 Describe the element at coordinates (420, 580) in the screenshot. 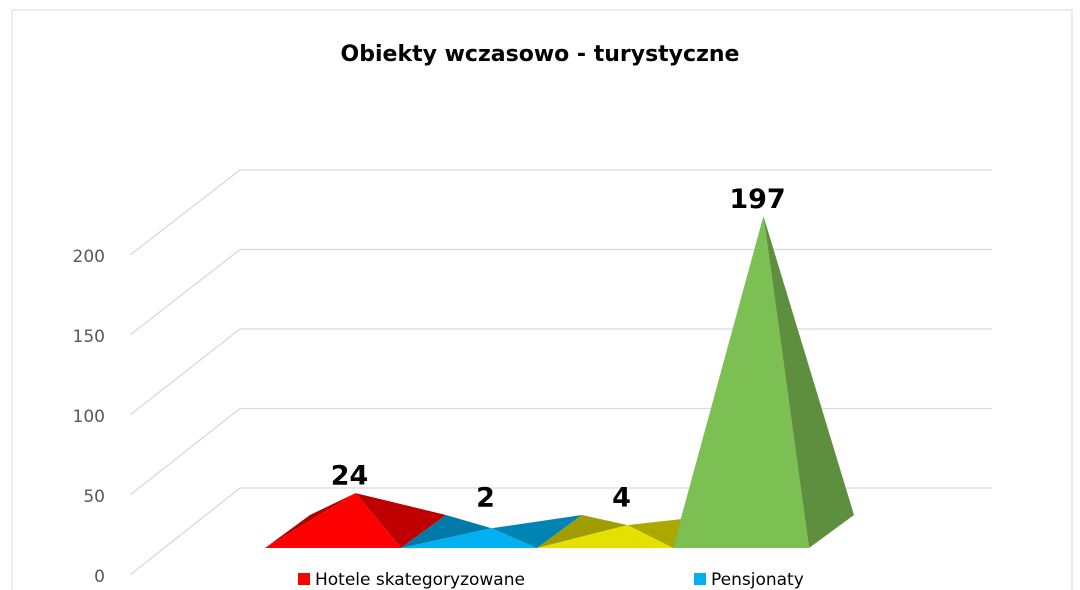

I see `legend-label: Hotele skategoryzowane` at that location.